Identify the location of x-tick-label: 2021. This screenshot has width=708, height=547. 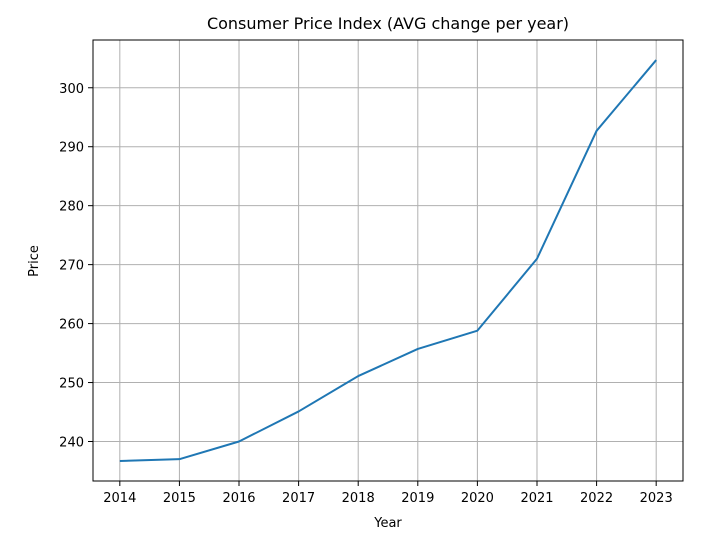
(536, 498).